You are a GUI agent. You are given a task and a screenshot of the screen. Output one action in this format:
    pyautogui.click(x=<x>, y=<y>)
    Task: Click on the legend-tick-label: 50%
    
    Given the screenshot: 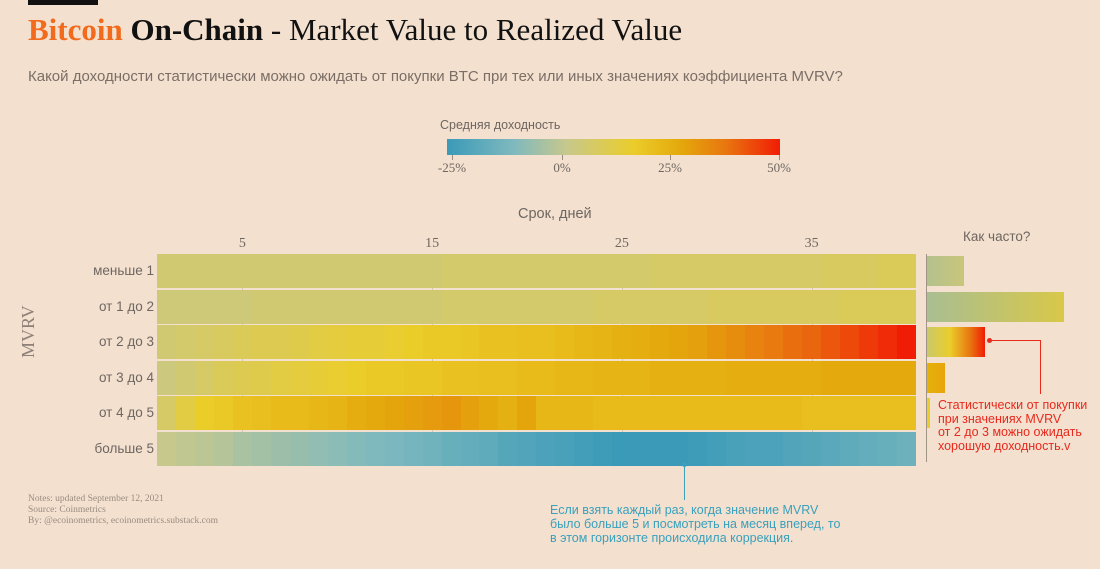 What is the action you would take?
    pyautogui.click(x=779, y=167)
    